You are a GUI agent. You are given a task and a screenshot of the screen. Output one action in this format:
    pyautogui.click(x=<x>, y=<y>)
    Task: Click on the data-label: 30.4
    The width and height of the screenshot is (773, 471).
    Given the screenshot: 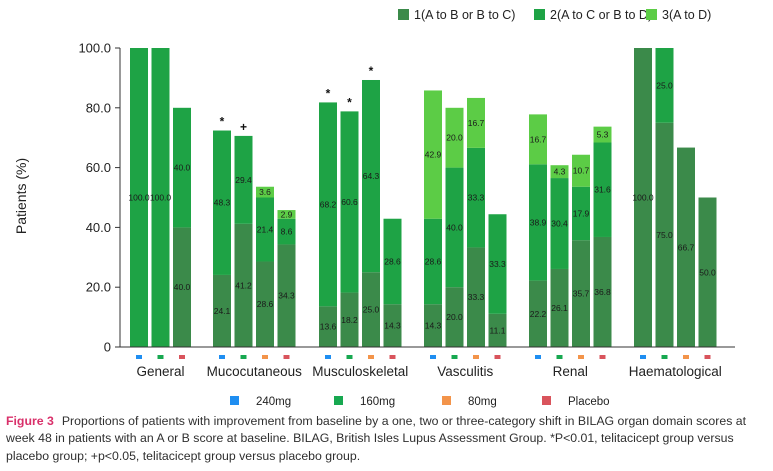 What is the action you would take?
    pyautogui.click(x=559, y=224)
    